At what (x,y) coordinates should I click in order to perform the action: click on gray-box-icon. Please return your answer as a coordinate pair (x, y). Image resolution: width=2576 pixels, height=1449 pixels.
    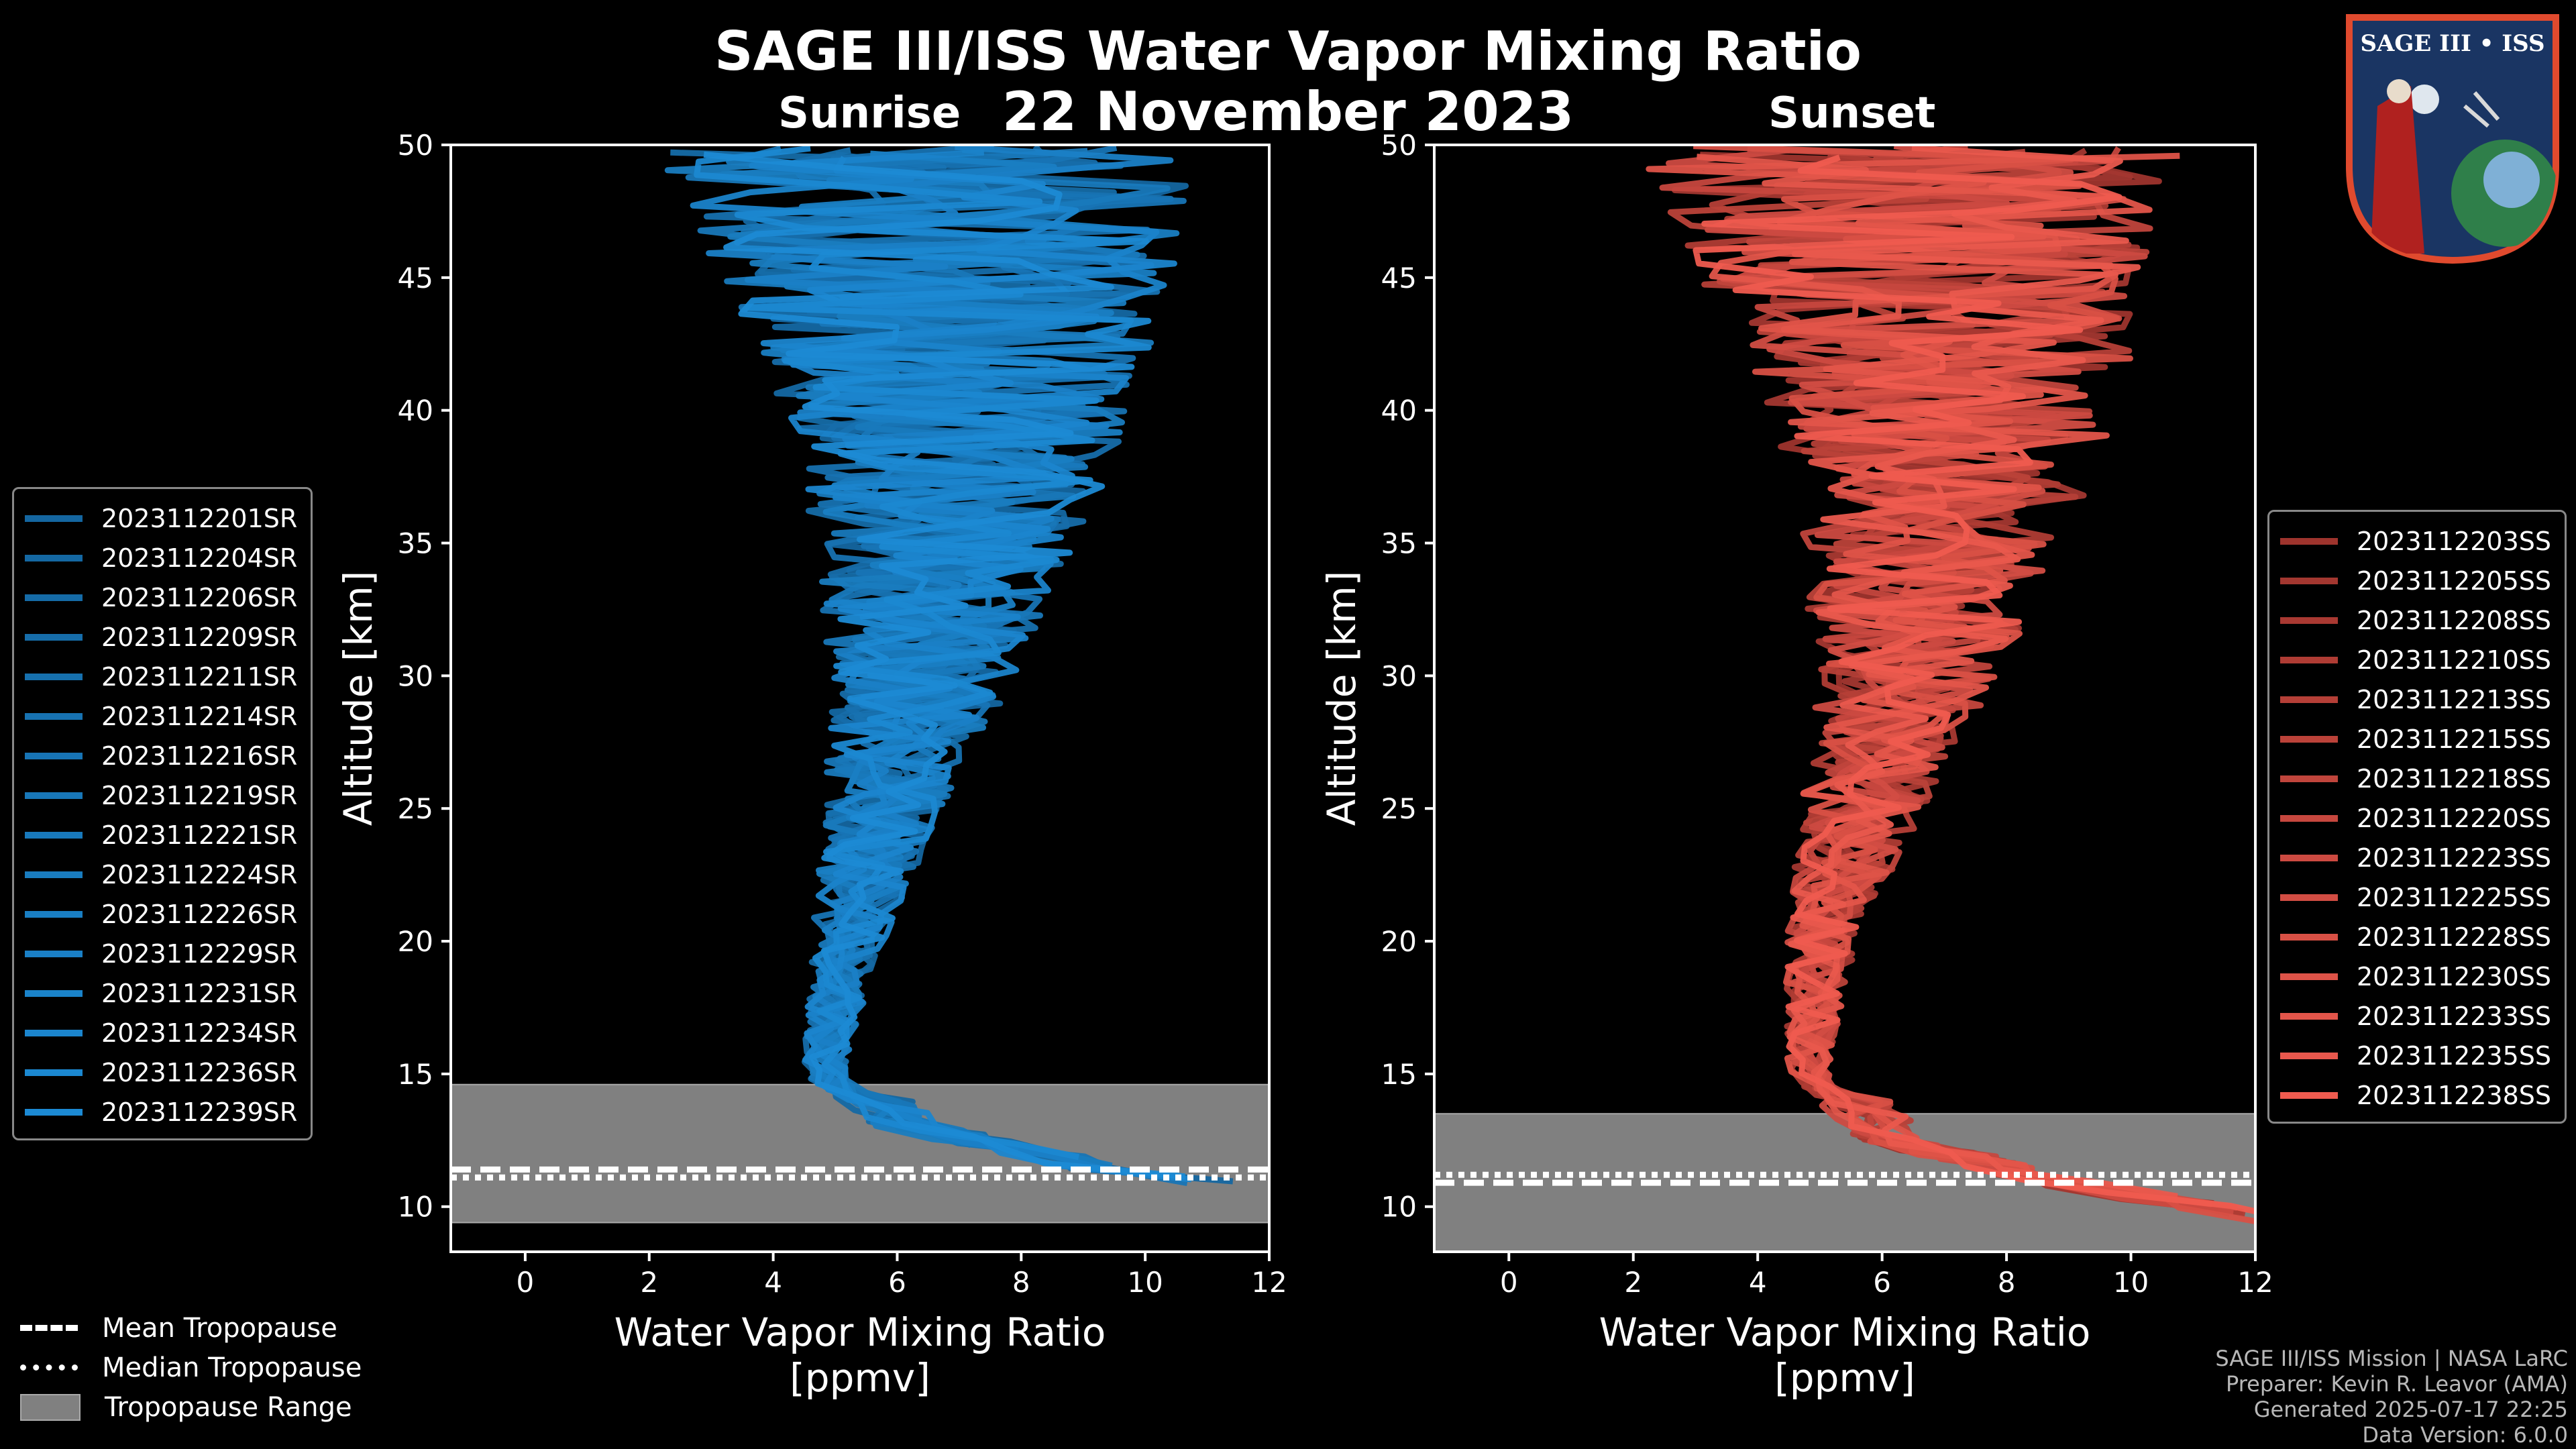
    Looking at the image, I should click on (50, 1407).